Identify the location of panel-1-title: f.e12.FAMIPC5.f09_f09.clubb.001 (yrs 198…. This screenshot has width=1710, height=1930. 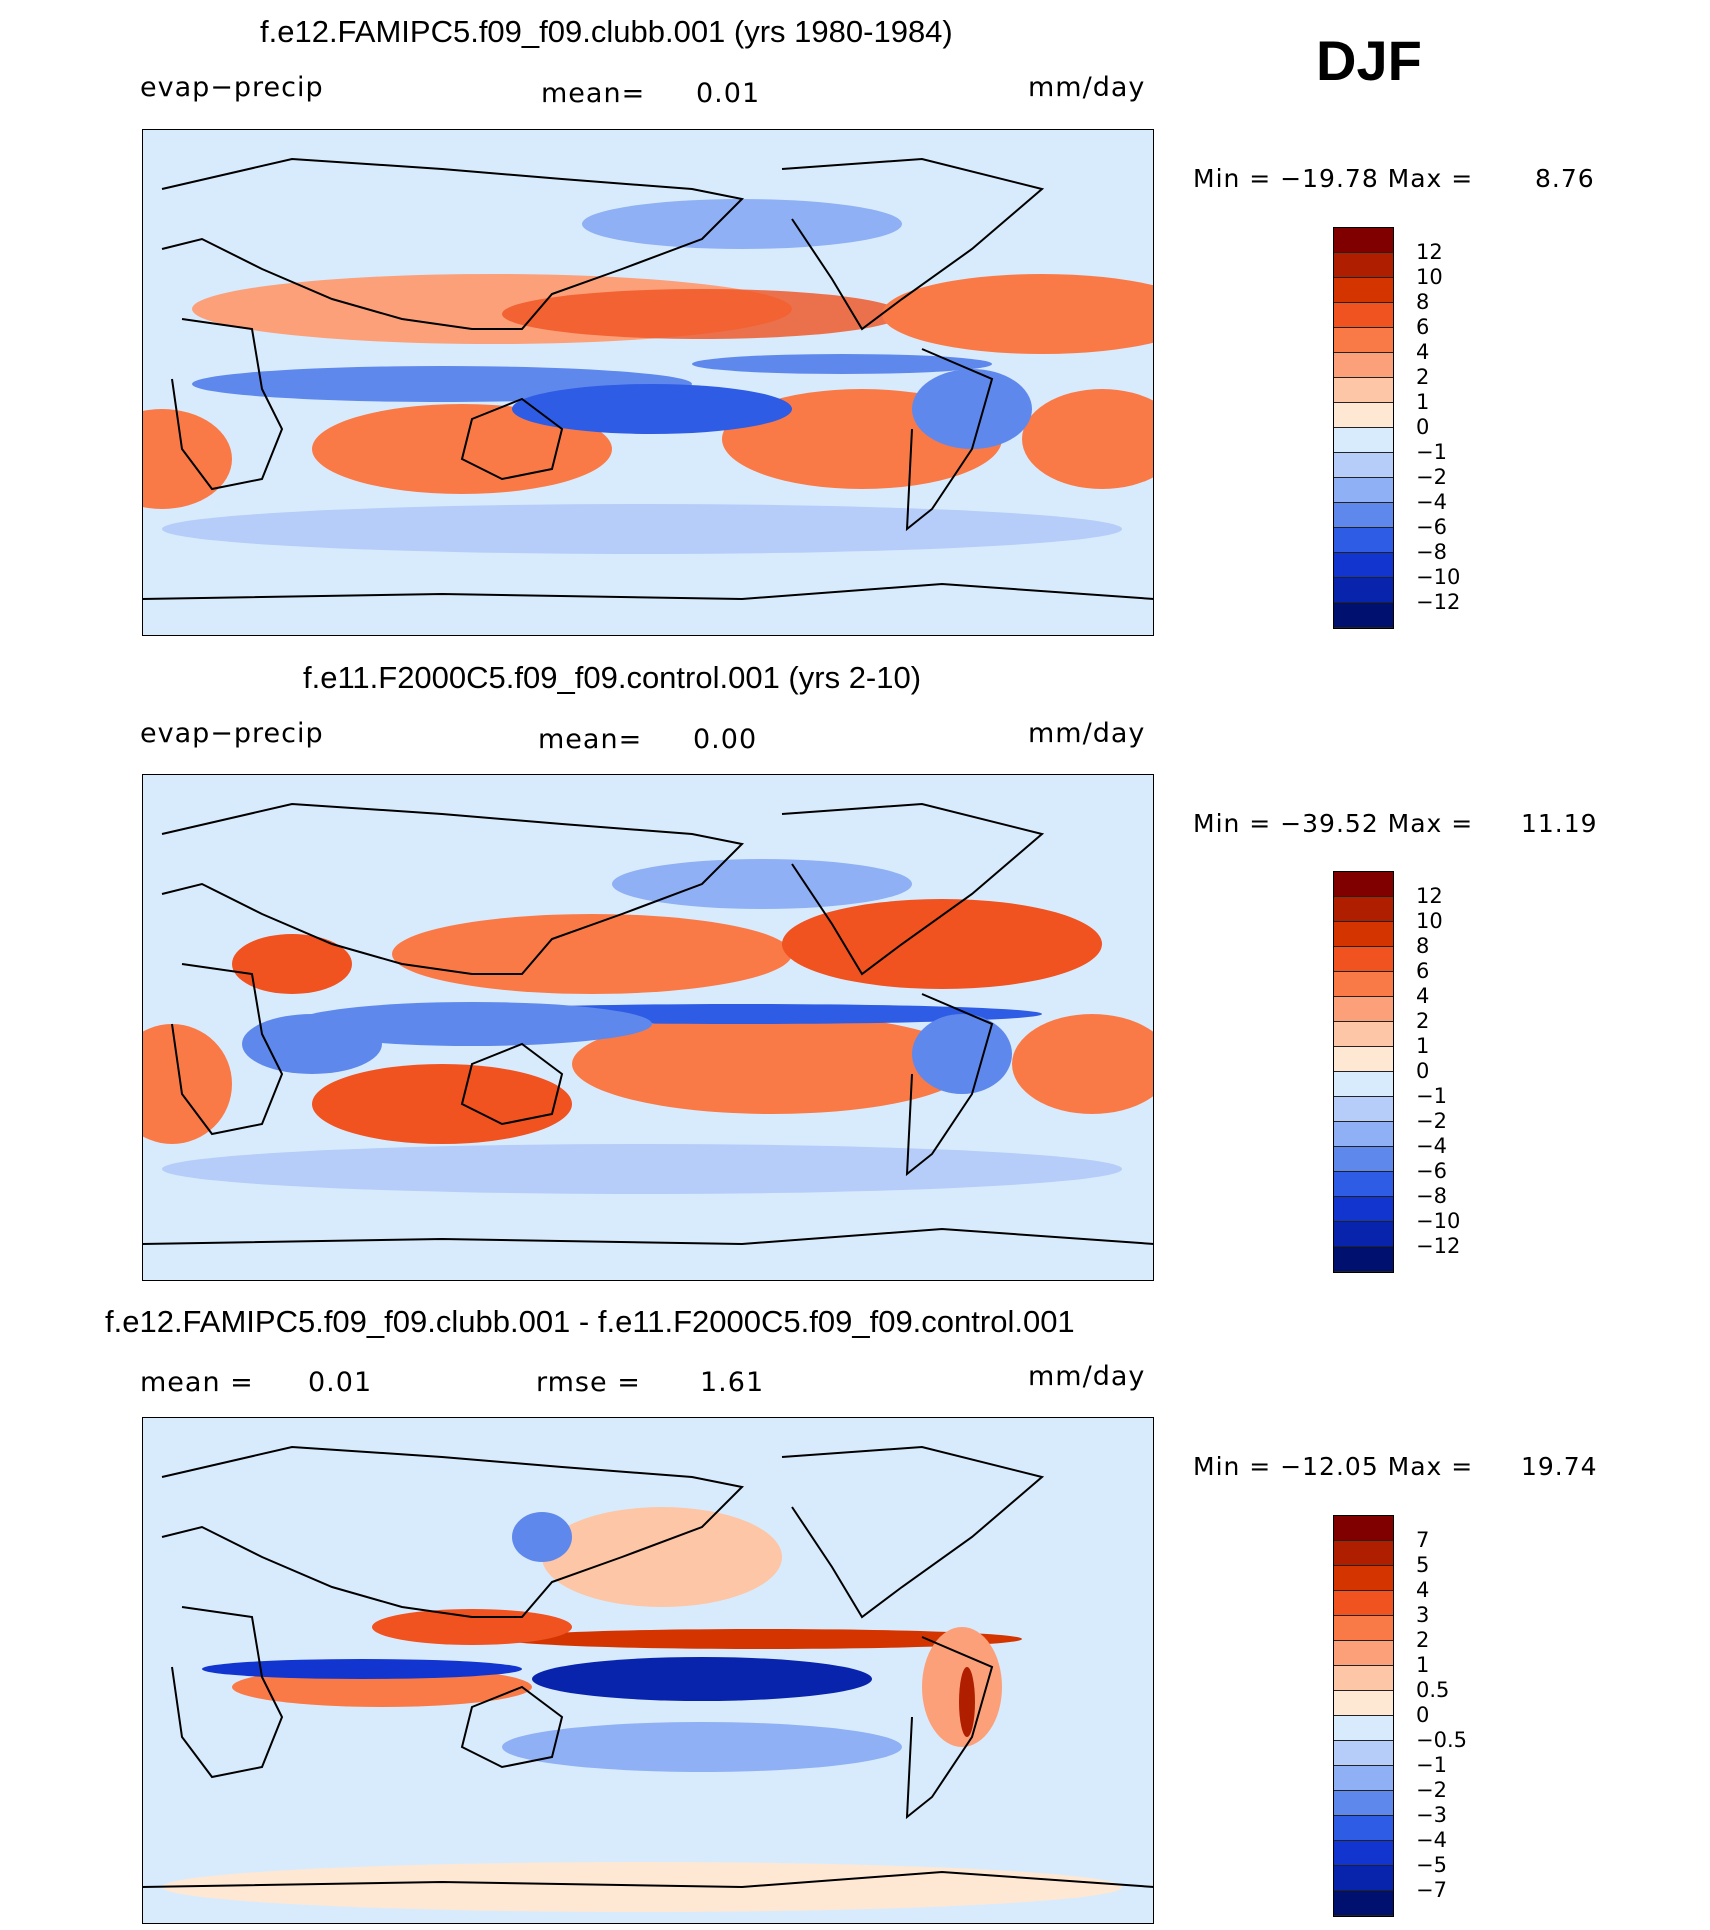
(606, 31).